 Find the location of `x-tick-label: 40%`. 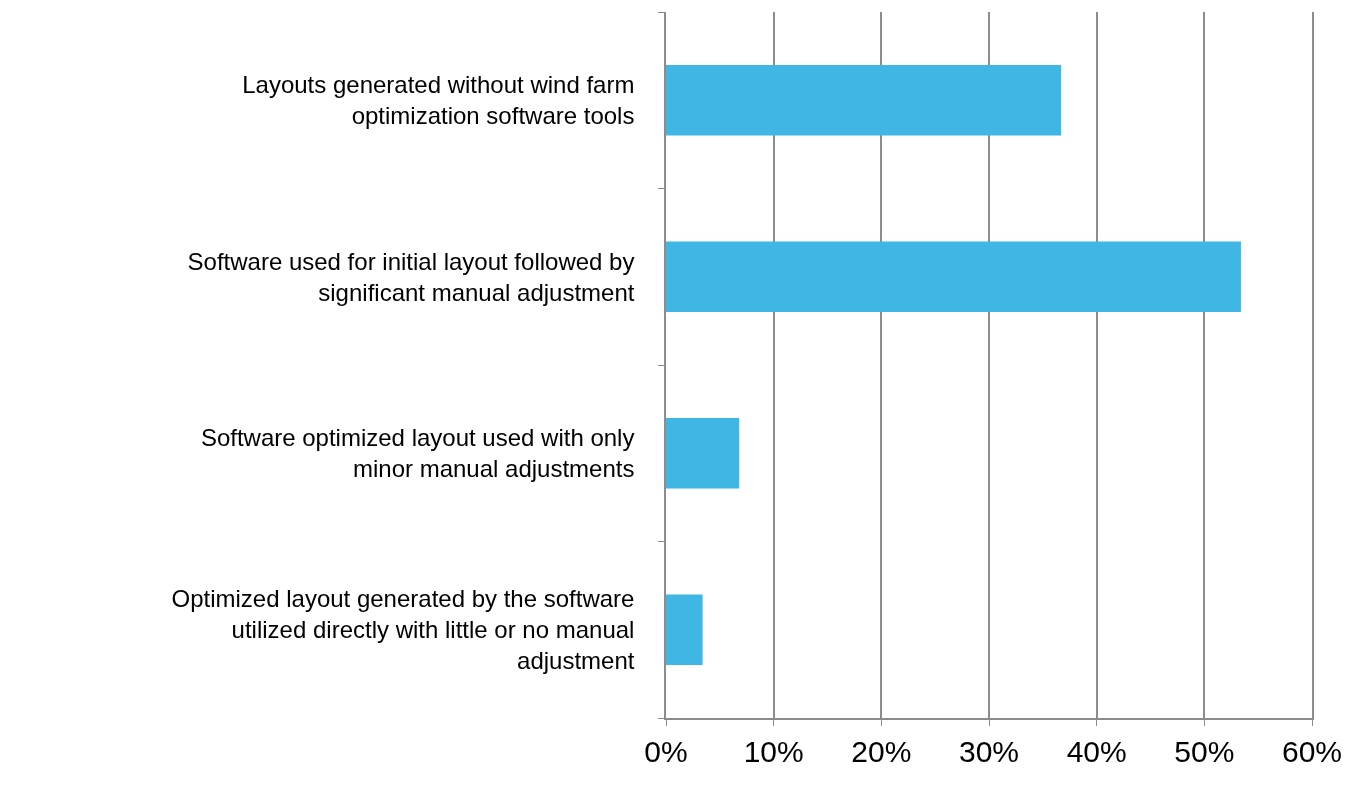

x-tick-label: 40% is located at coordinates (1096, 751).